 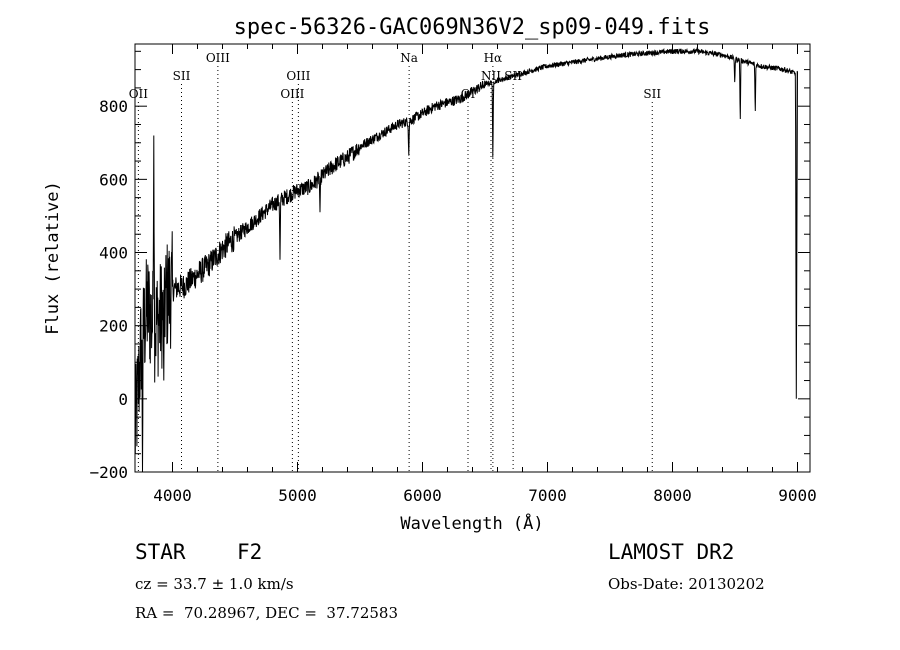 What do you see at coordinates (250, 552) in the screenshot?
I see `object-subclass: F2` at bounding box center [250, 552].